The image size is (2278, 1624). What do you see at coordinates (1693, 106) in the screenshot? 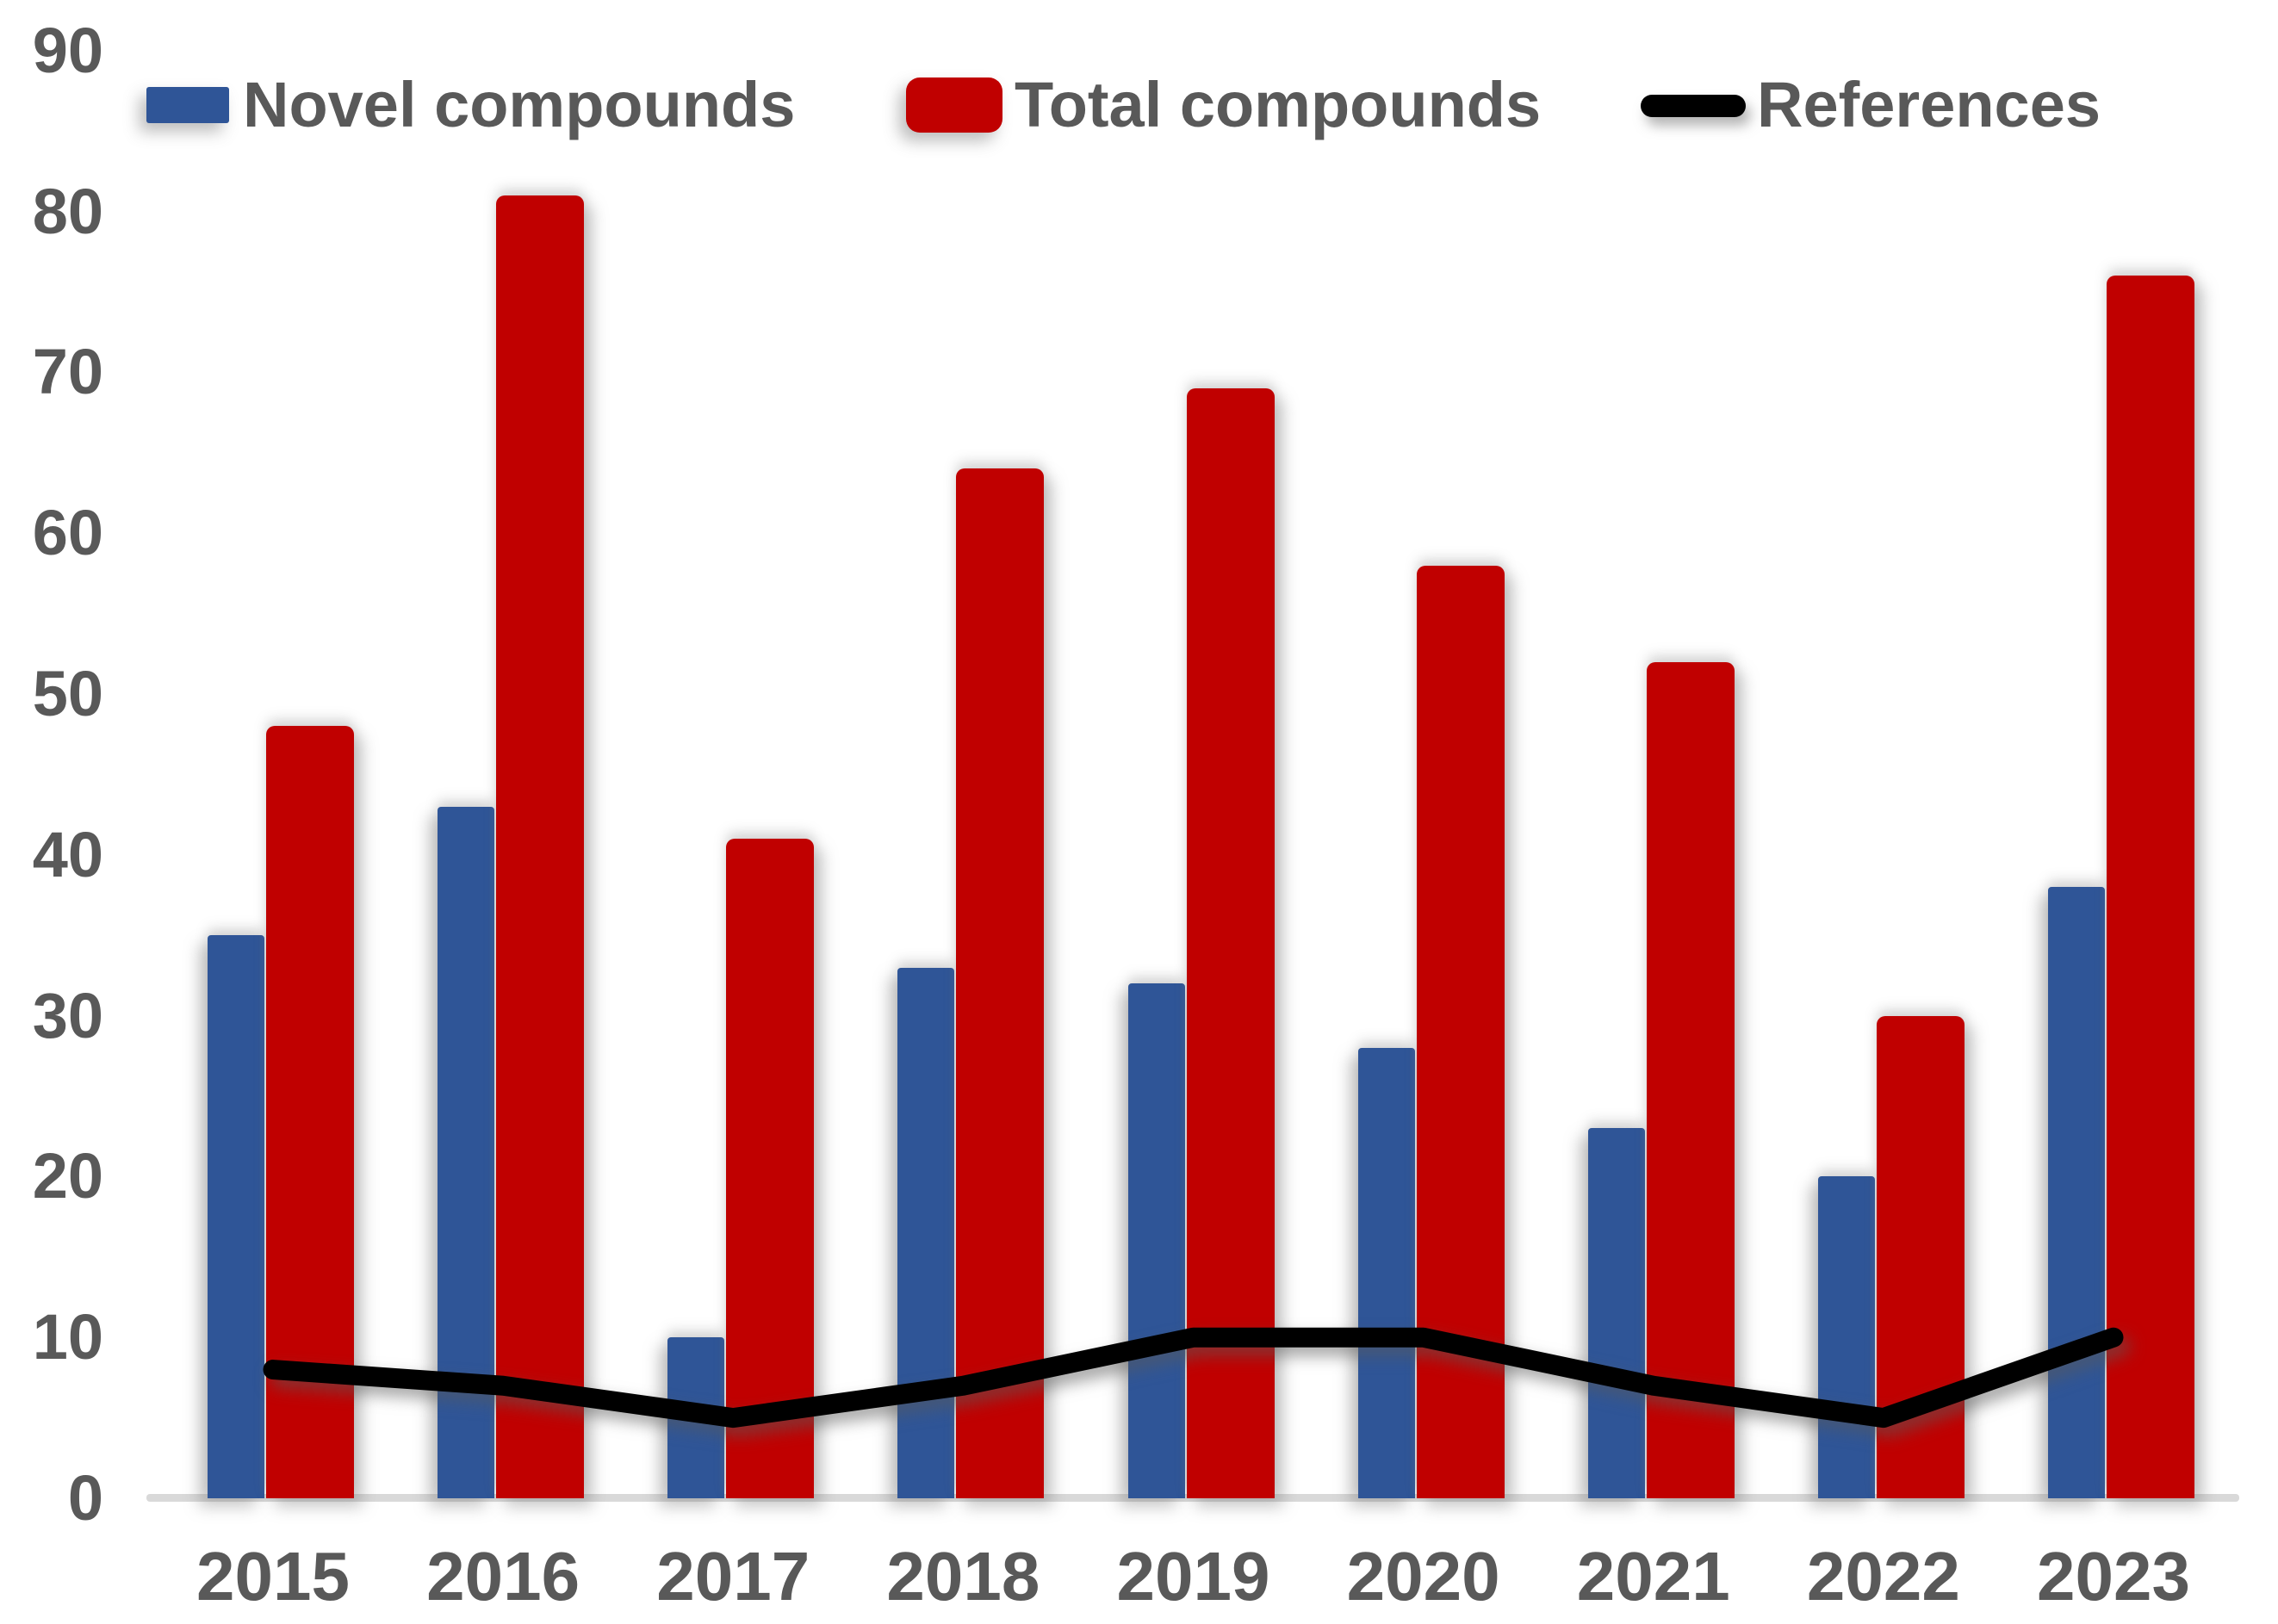
I see `legend-swatch-references` at bounding box center [1693, 106].